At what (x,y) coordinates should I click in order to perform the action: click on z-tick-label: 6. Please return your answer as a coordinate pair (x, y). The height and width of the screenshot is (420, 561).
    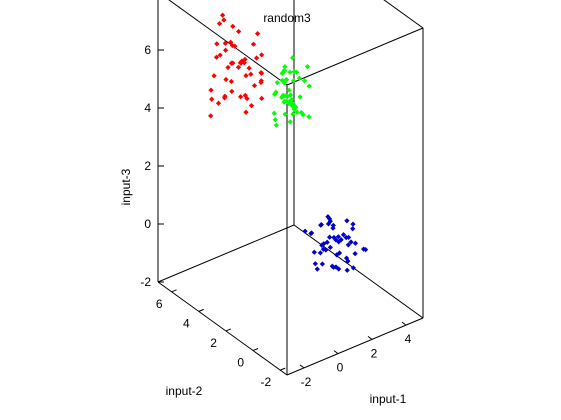
    Looking at the image, I should click on (147, 50).